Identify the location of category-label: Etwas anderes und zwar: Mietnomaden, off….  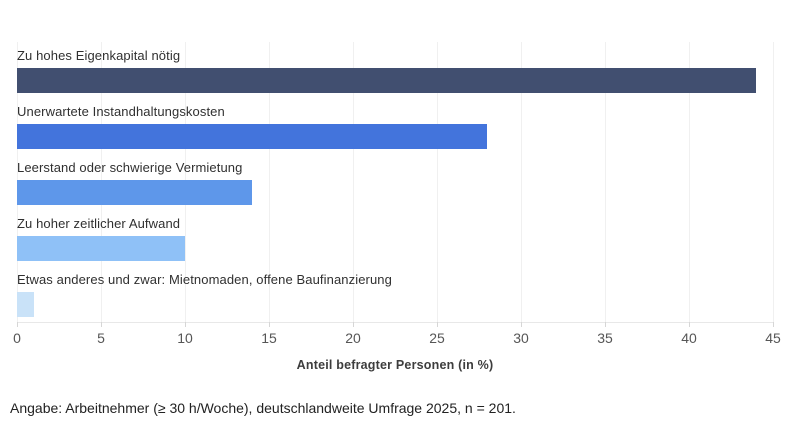
(204, 279).